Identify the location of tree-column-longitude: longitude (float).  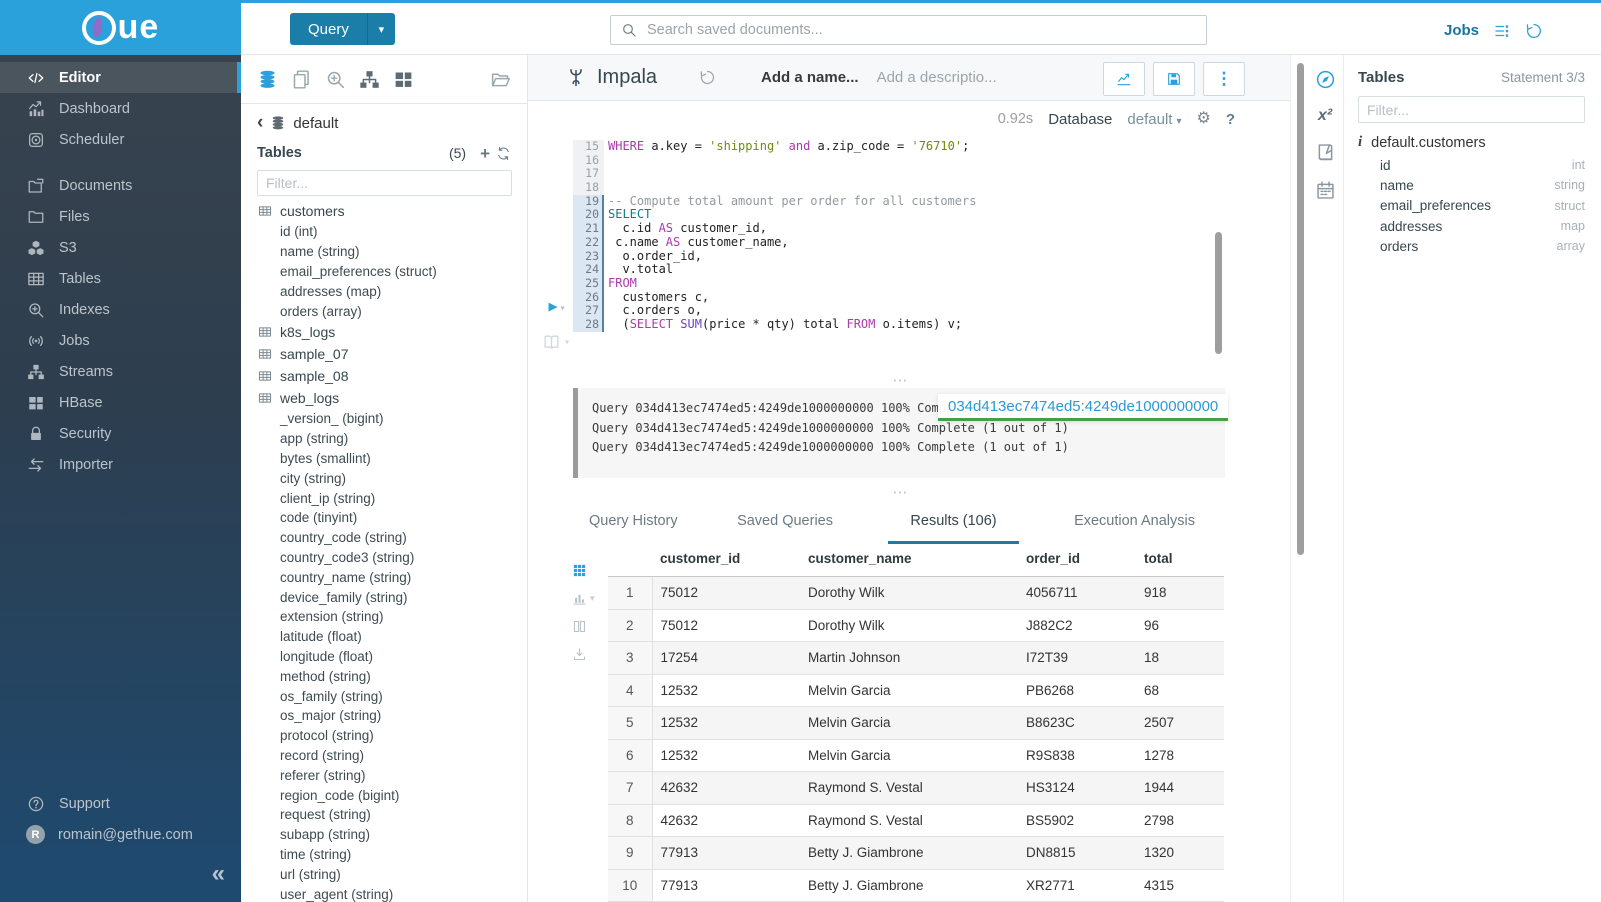
(327, 656).